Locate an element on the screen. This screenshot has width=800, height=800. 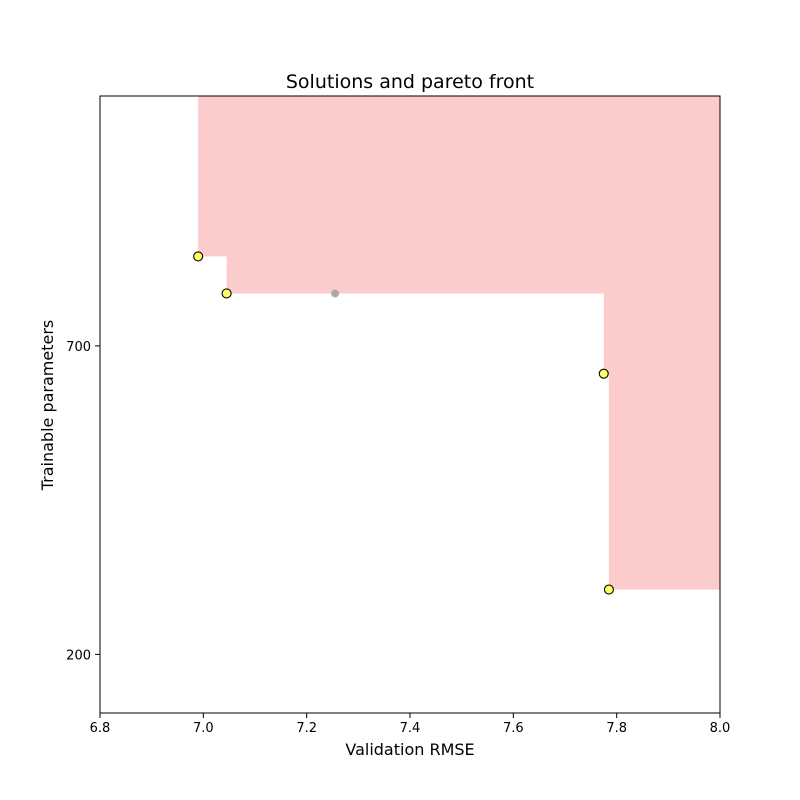
x-tick-label: 8.0 is located at coordinates (720, 728).